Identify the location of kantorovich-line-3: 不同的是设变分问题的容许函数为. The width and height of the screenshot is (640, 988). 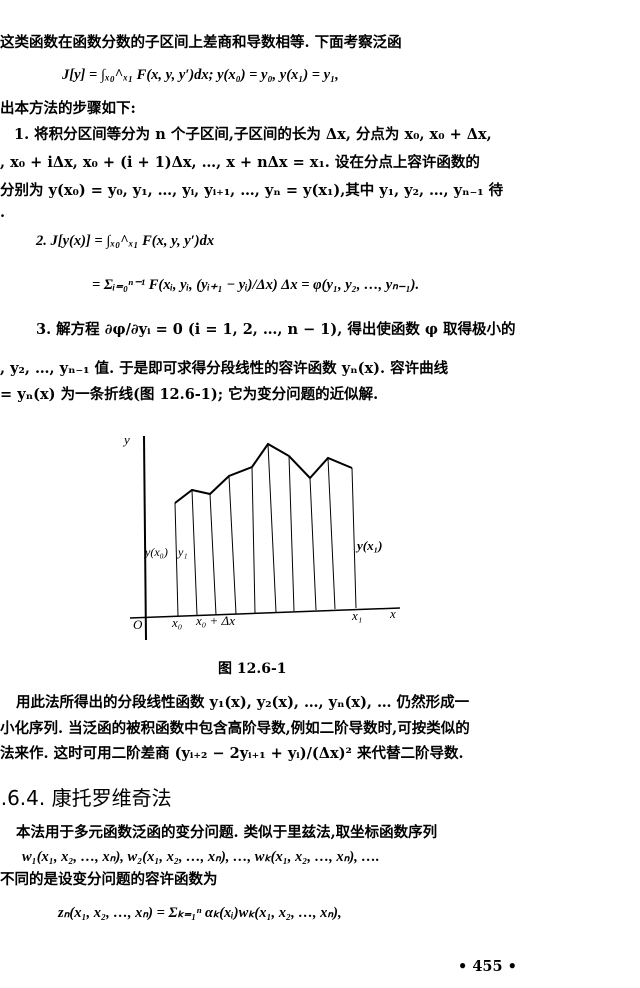
(109, 879).